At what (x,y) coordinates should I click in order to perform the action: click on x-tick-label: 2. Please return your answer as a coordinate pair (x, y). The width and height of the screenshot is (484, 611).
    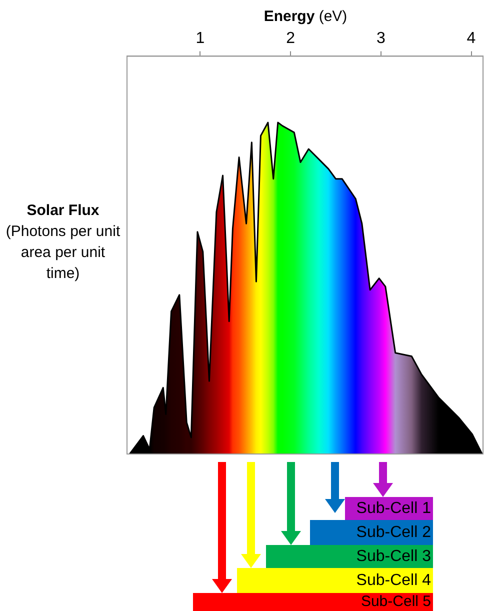
    Looking at the image, I should click on (291, 39).